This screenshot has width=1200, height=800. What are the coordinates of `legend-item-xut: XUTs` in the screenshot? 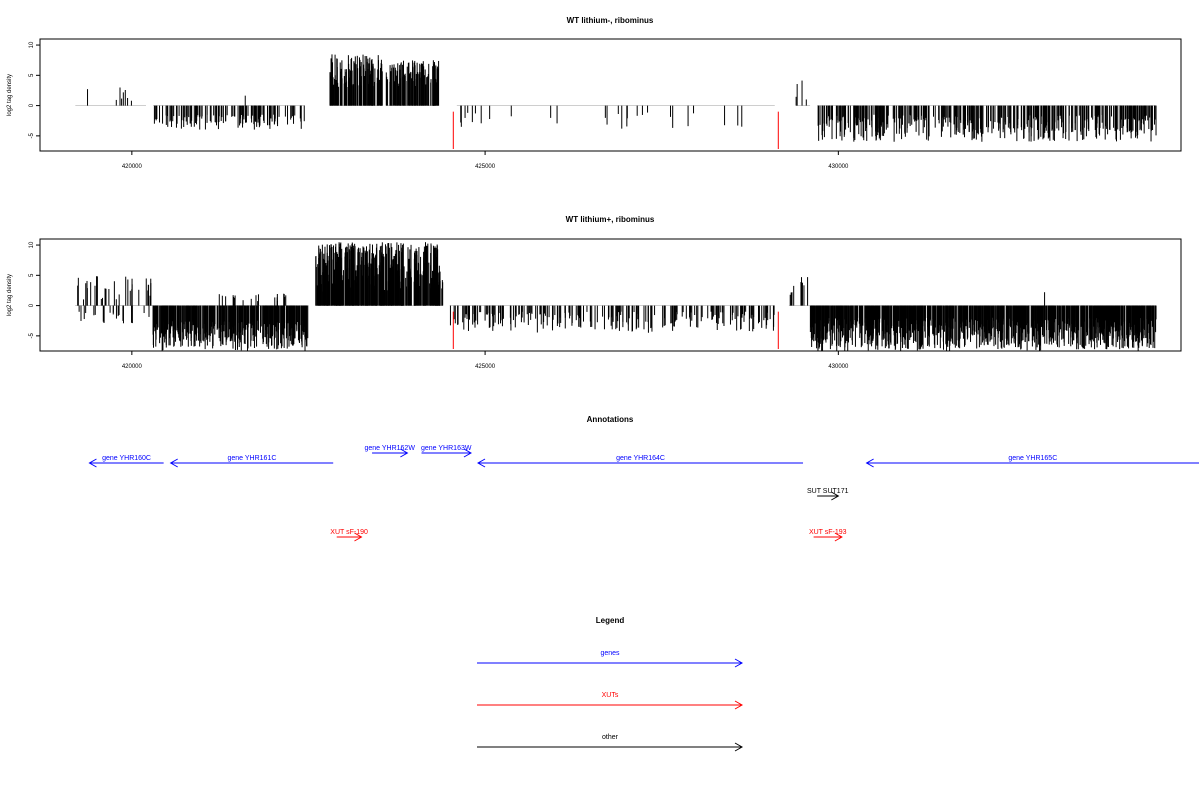 It's located at (610, 701).